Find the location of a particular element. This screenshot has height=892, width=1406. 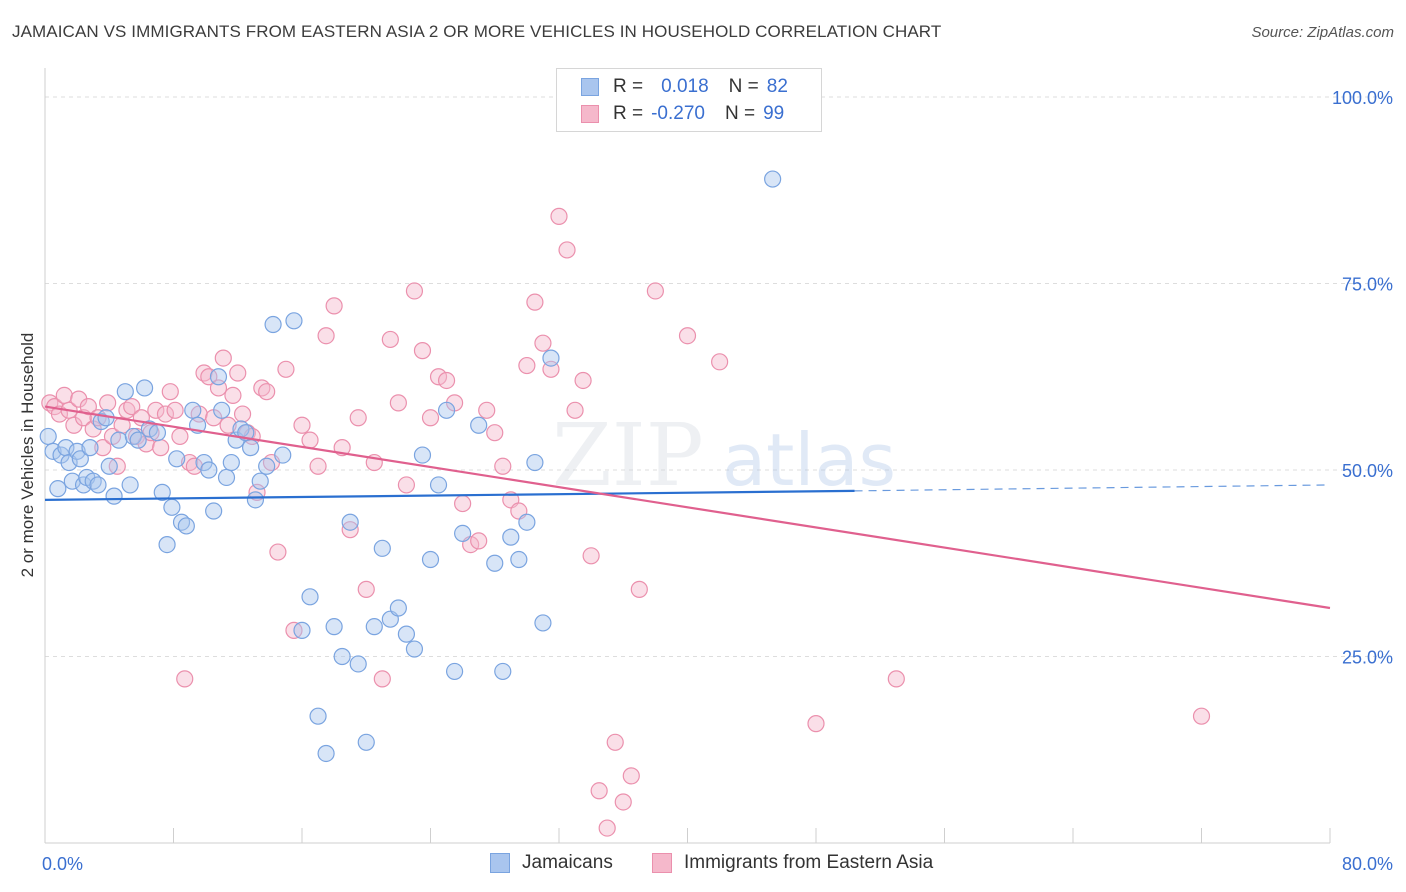

trend-extension-jamaicans is located at coordinates (1092, 488).